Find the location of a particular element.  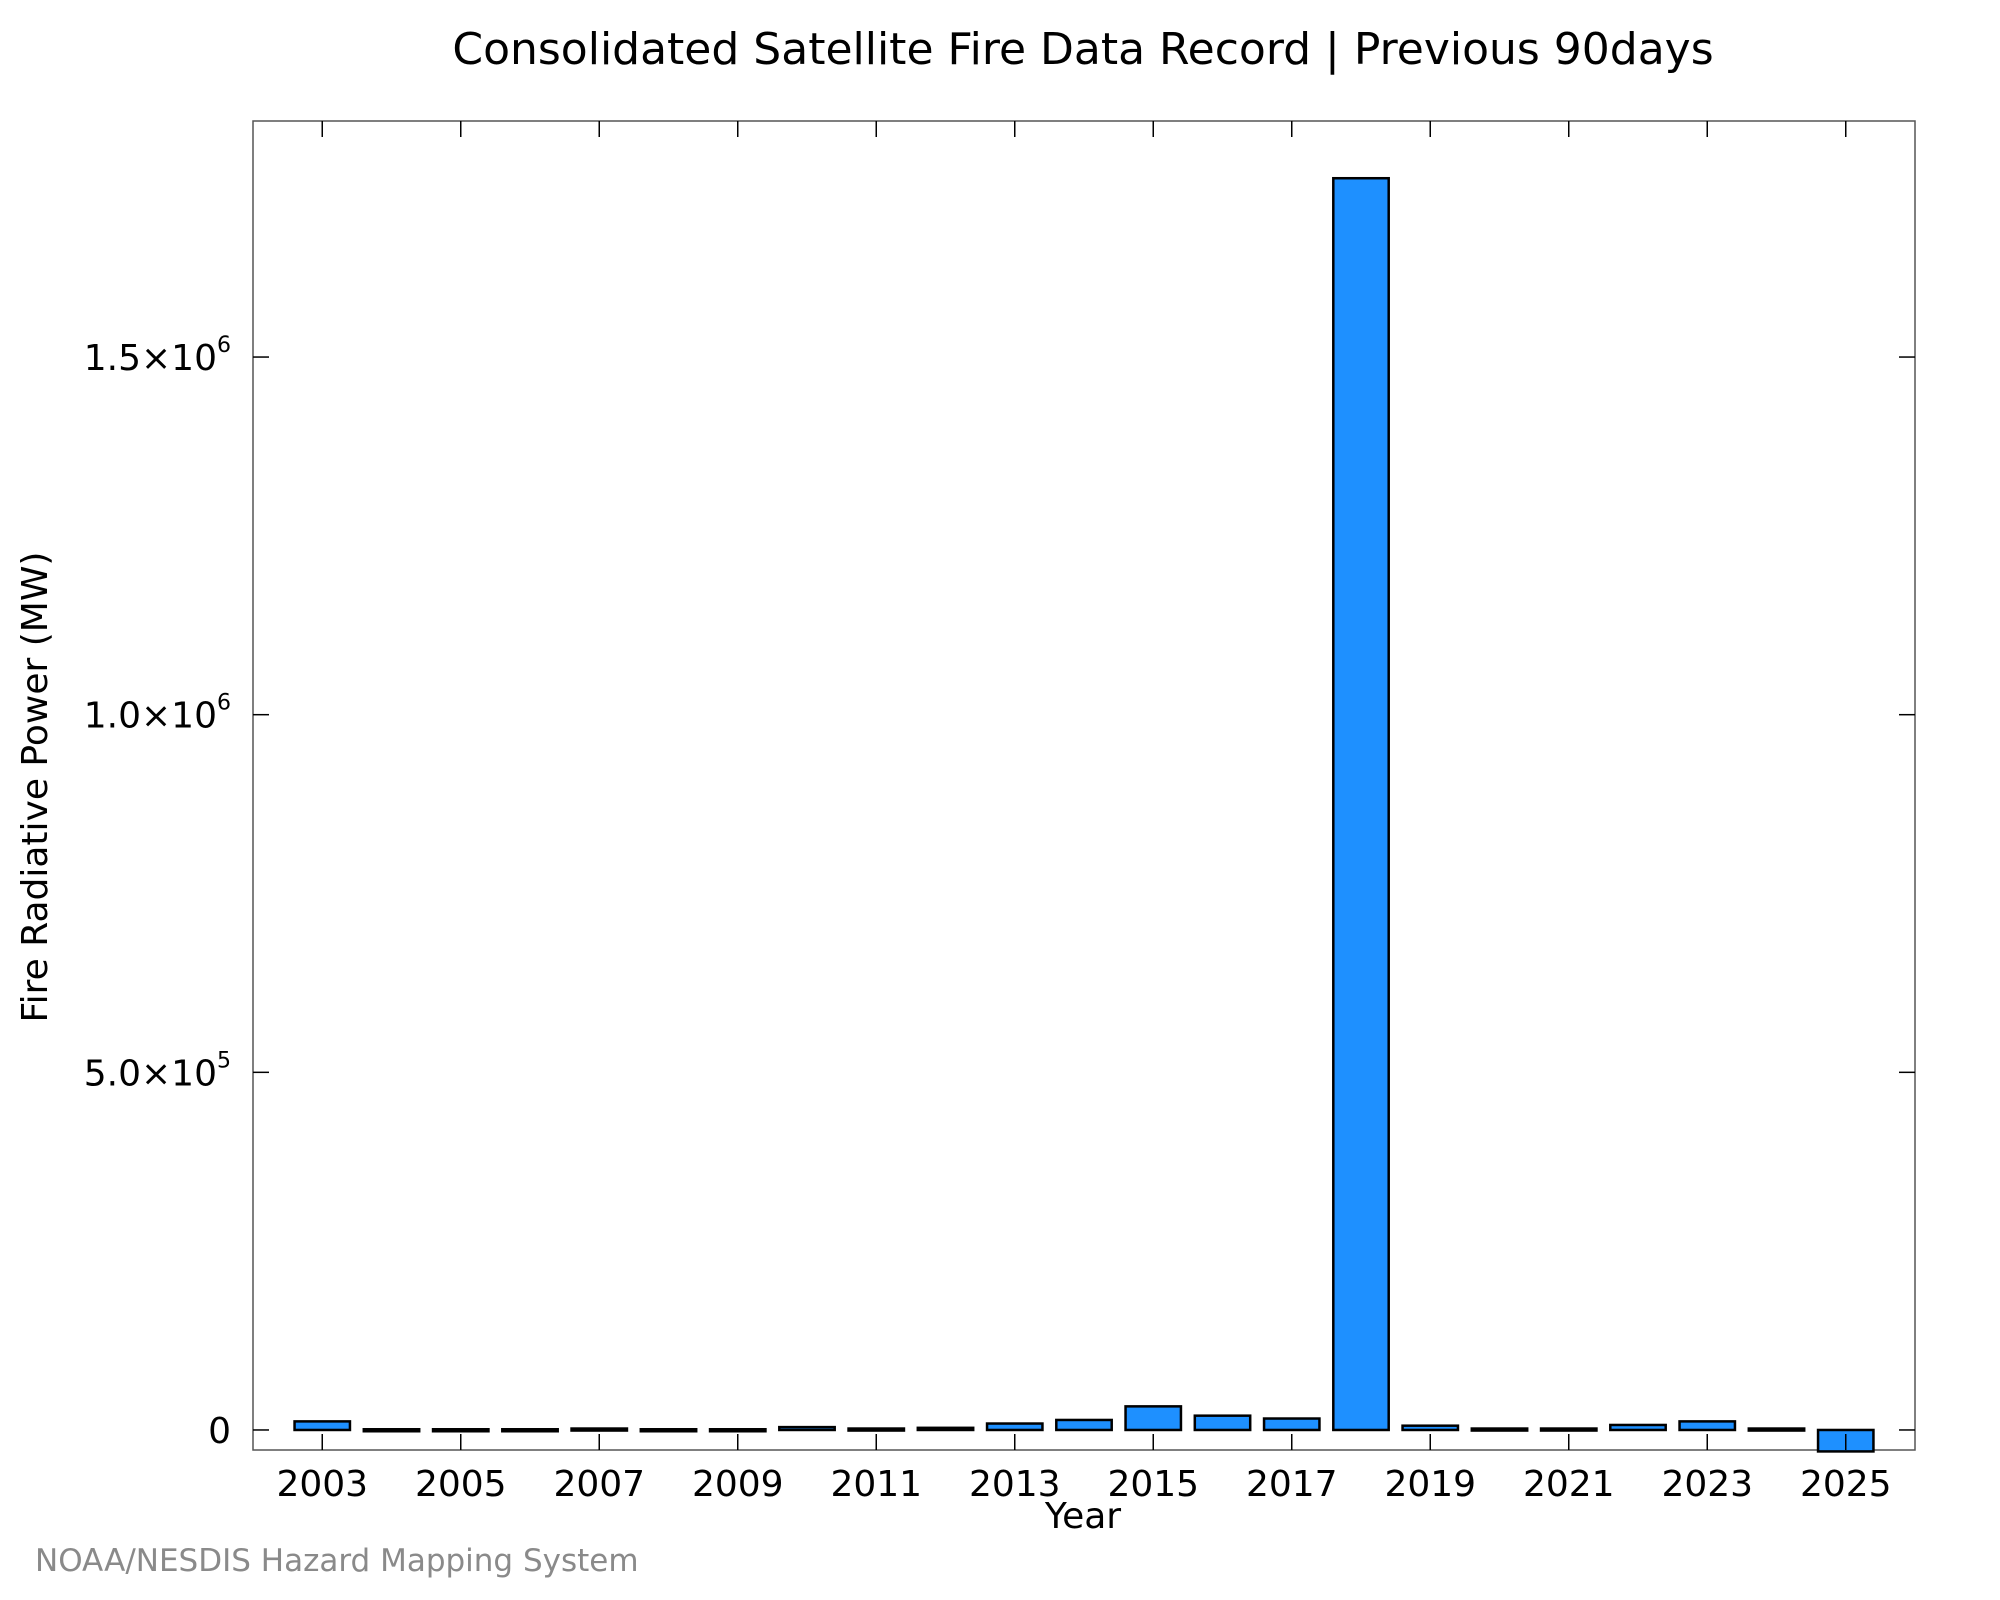

bar-2008 is located at coordinates (668, 1430).